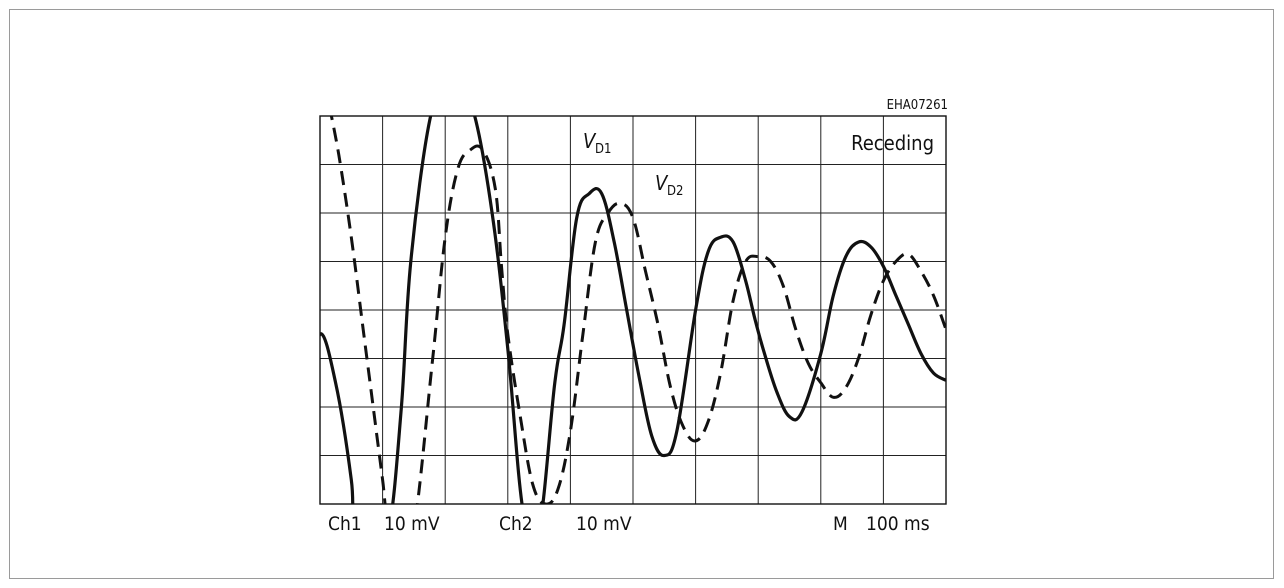  I want to click on bottom-labels: Ch1 10 mV Ch2 10 mV M 100 ms, so click(629, 524).